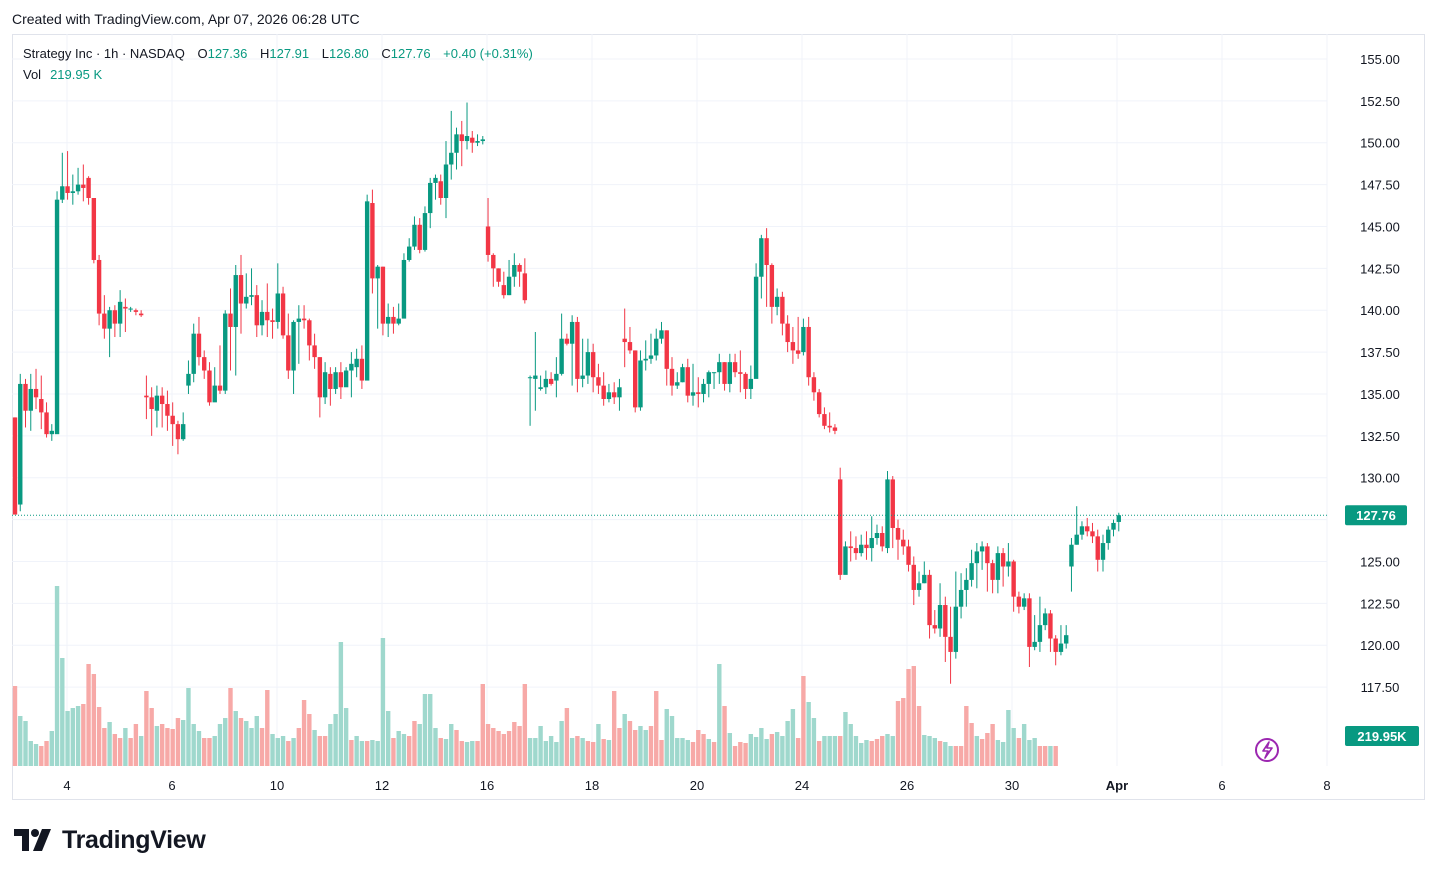  What do you see at coordinates (110, 840) in the screenshot?
I see `tradingview-logo: TradingView` at bounding box center [110, 840].